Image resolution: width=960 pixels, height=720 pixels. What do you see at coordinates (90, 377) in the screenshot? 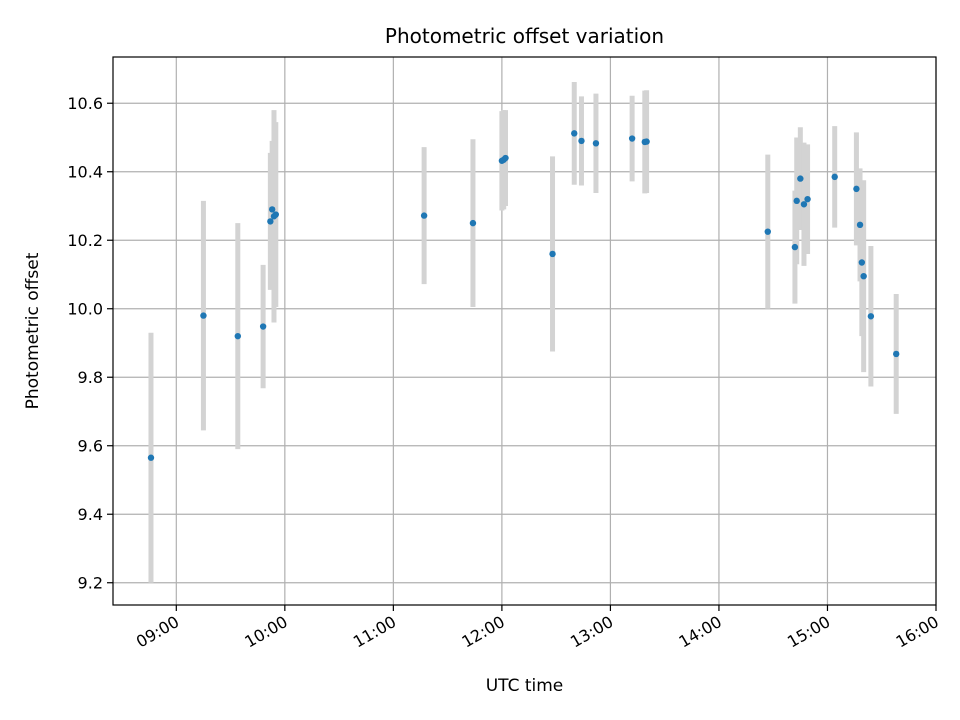
I see `y-tick-label: 9.8` at bounding box center [90, 377].